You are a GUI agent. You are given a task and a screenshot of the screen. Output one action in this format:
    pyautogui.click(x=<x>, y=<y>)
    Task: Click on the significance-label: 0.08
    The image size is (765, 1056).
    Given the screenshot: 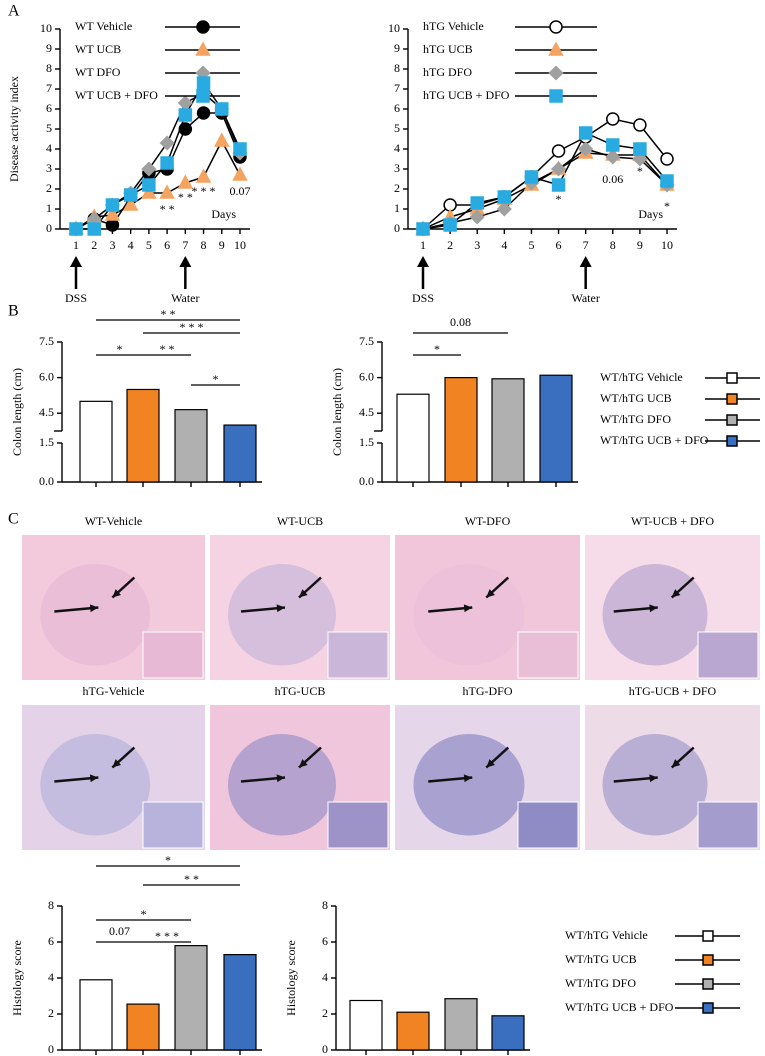 What is the action you would take?
    pyautogui.click(x=460, y=322)
    